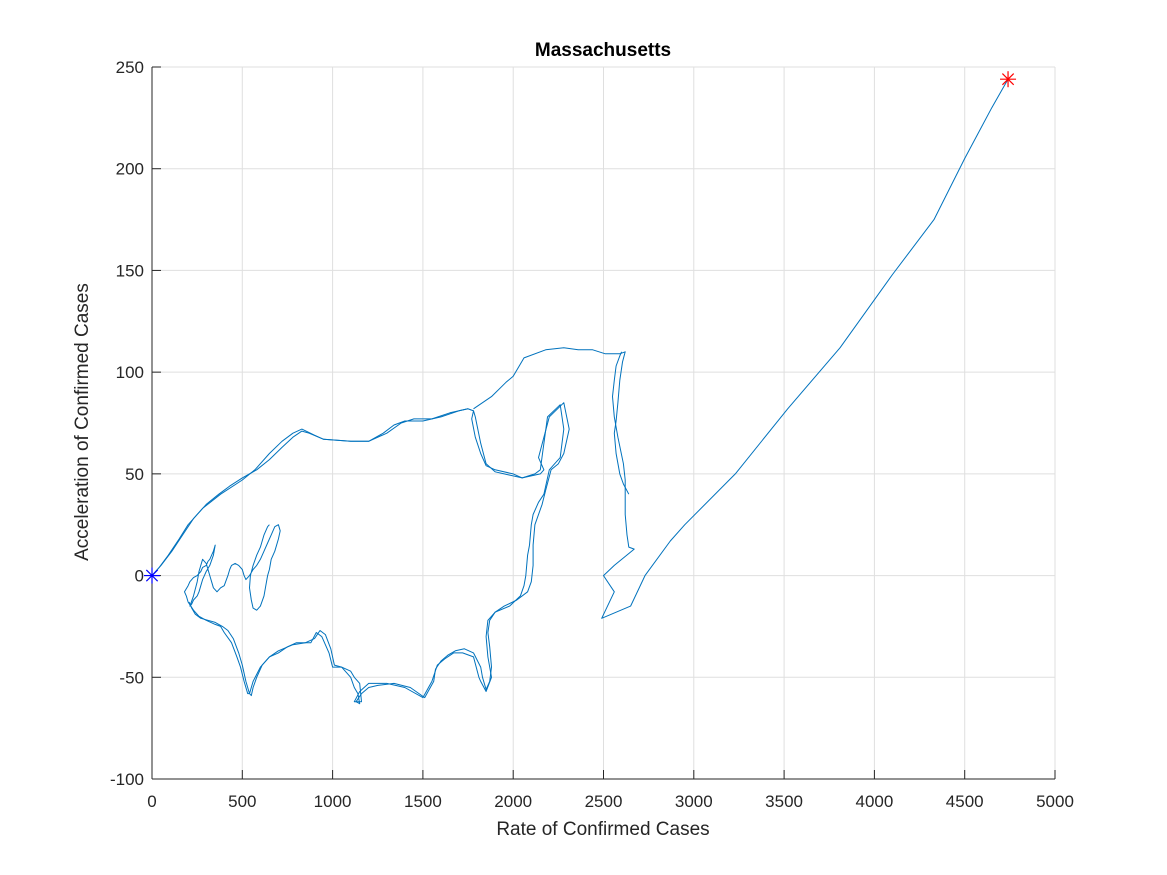  Describe the element at coordinates (603, 50) in the screenshot. I see `chart-title: Massachusetts` at that location.